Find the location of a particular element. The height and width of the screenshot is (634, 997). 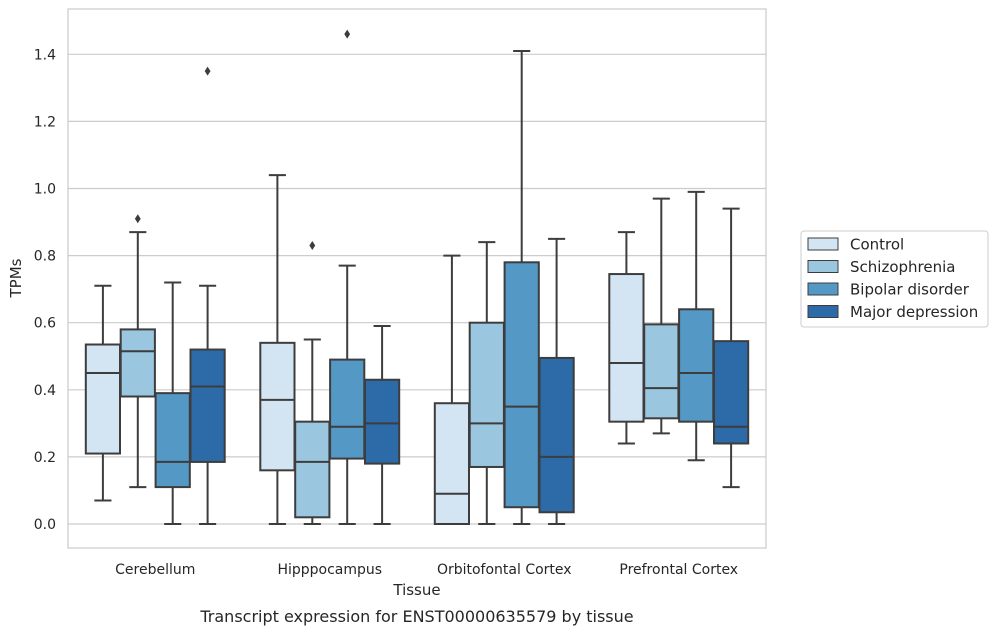

legend-frame is located at coordinates (894, 279).